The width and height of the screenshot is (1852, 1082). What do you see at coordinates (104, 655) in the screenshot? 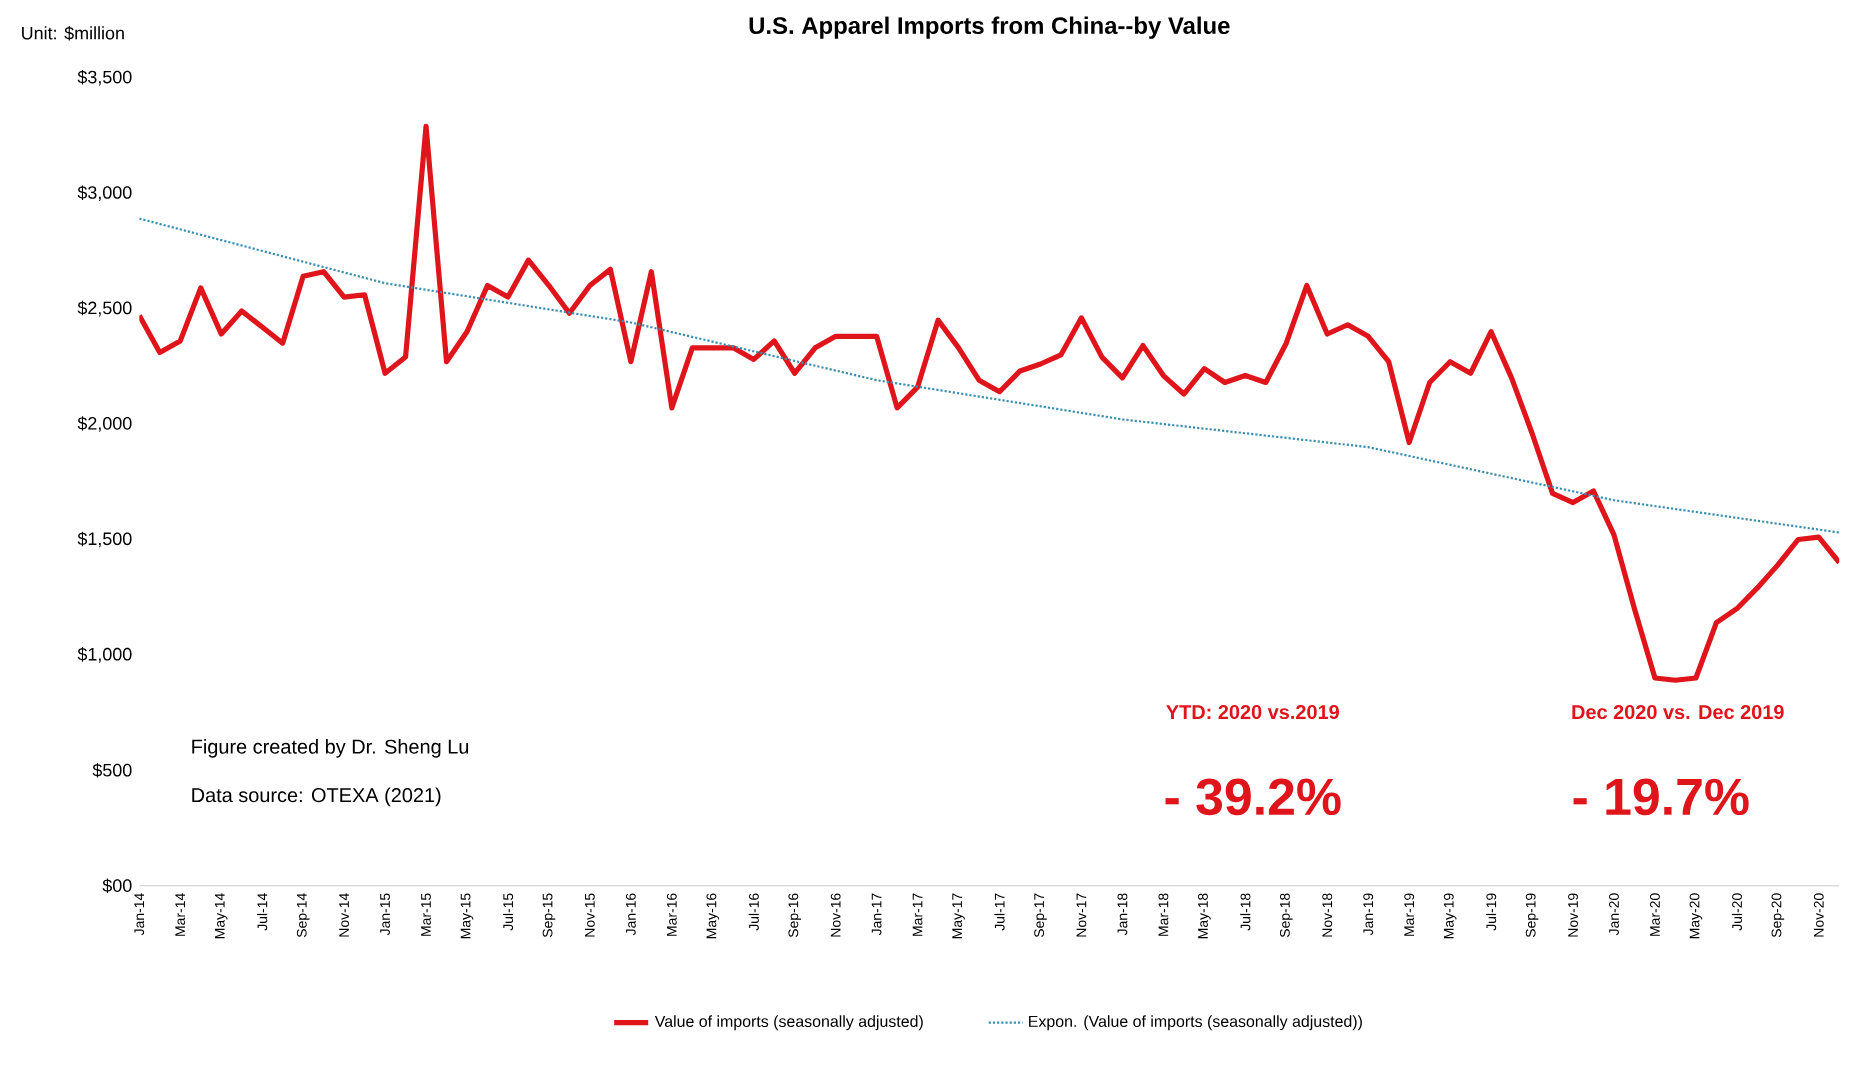
I see `y-tick-label: $1,000` at bounding box center [104, 655].